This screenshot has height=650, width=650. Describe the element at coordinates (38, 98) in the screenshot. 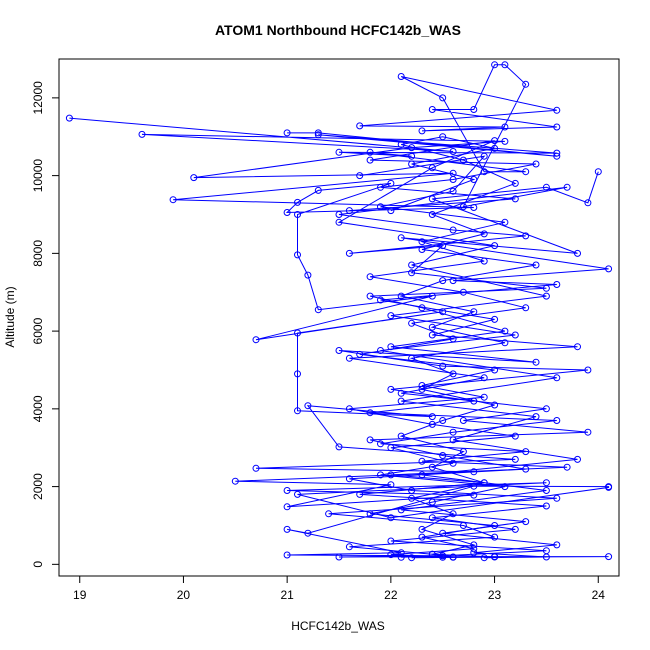

I see `y-tick-label: 12000` at that location.